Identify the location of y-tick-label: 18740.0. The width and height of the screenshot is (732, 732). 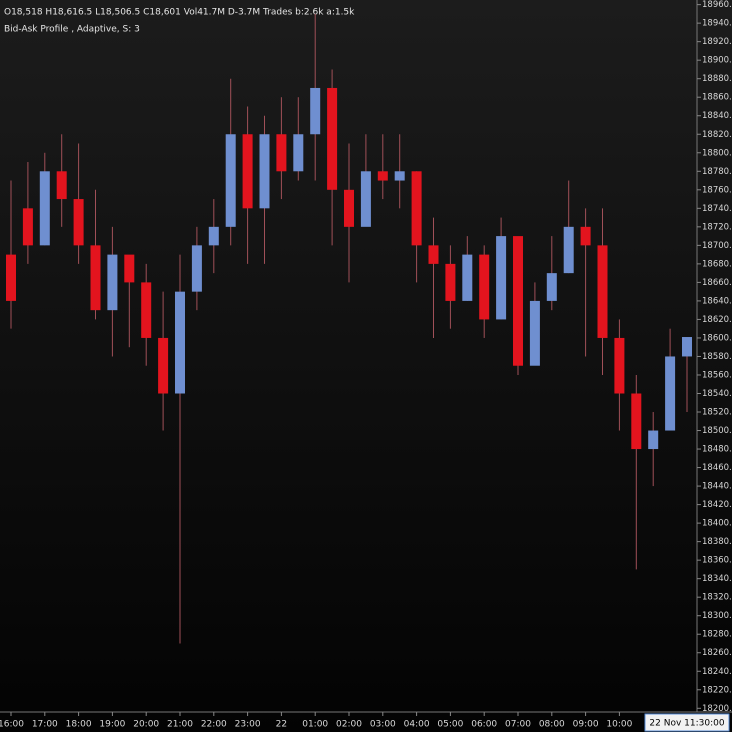
(717, 209).